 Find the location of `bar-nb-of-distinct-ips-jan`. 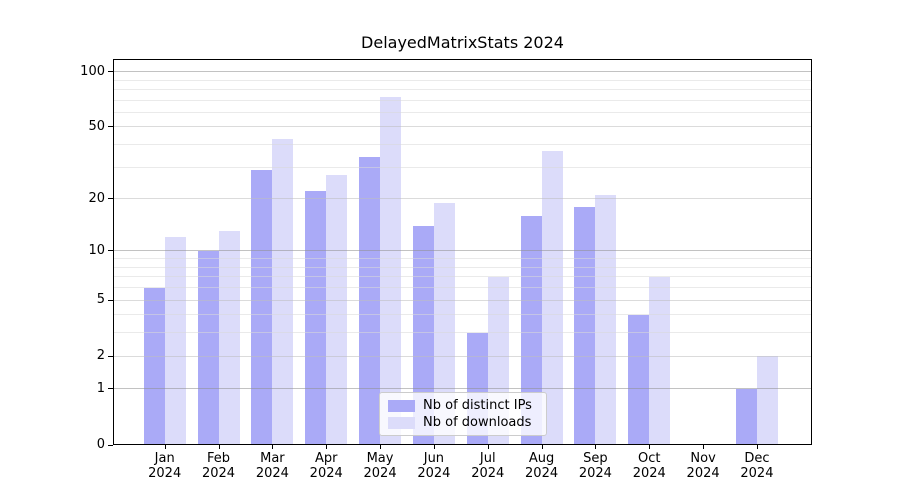

bar-nb-of-distinct-ips-jan is located at coordinates (154, 366).